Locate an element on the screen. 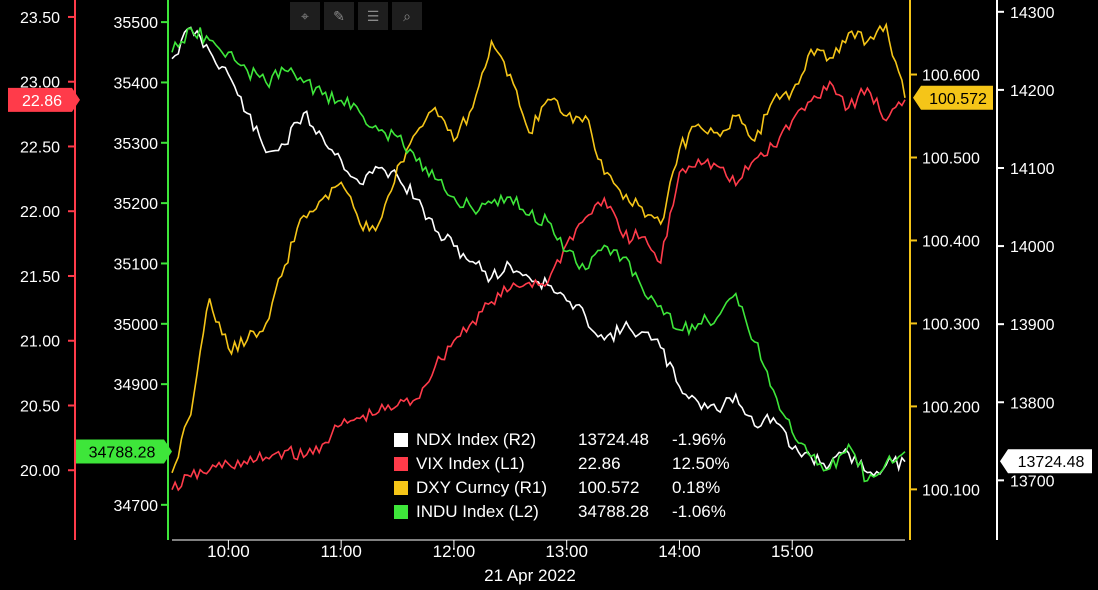 Image resolution: width=1098 pixels, height=590 pixels. axis-tick-label-r1: 100.200 is located at coordinates (951, 407).